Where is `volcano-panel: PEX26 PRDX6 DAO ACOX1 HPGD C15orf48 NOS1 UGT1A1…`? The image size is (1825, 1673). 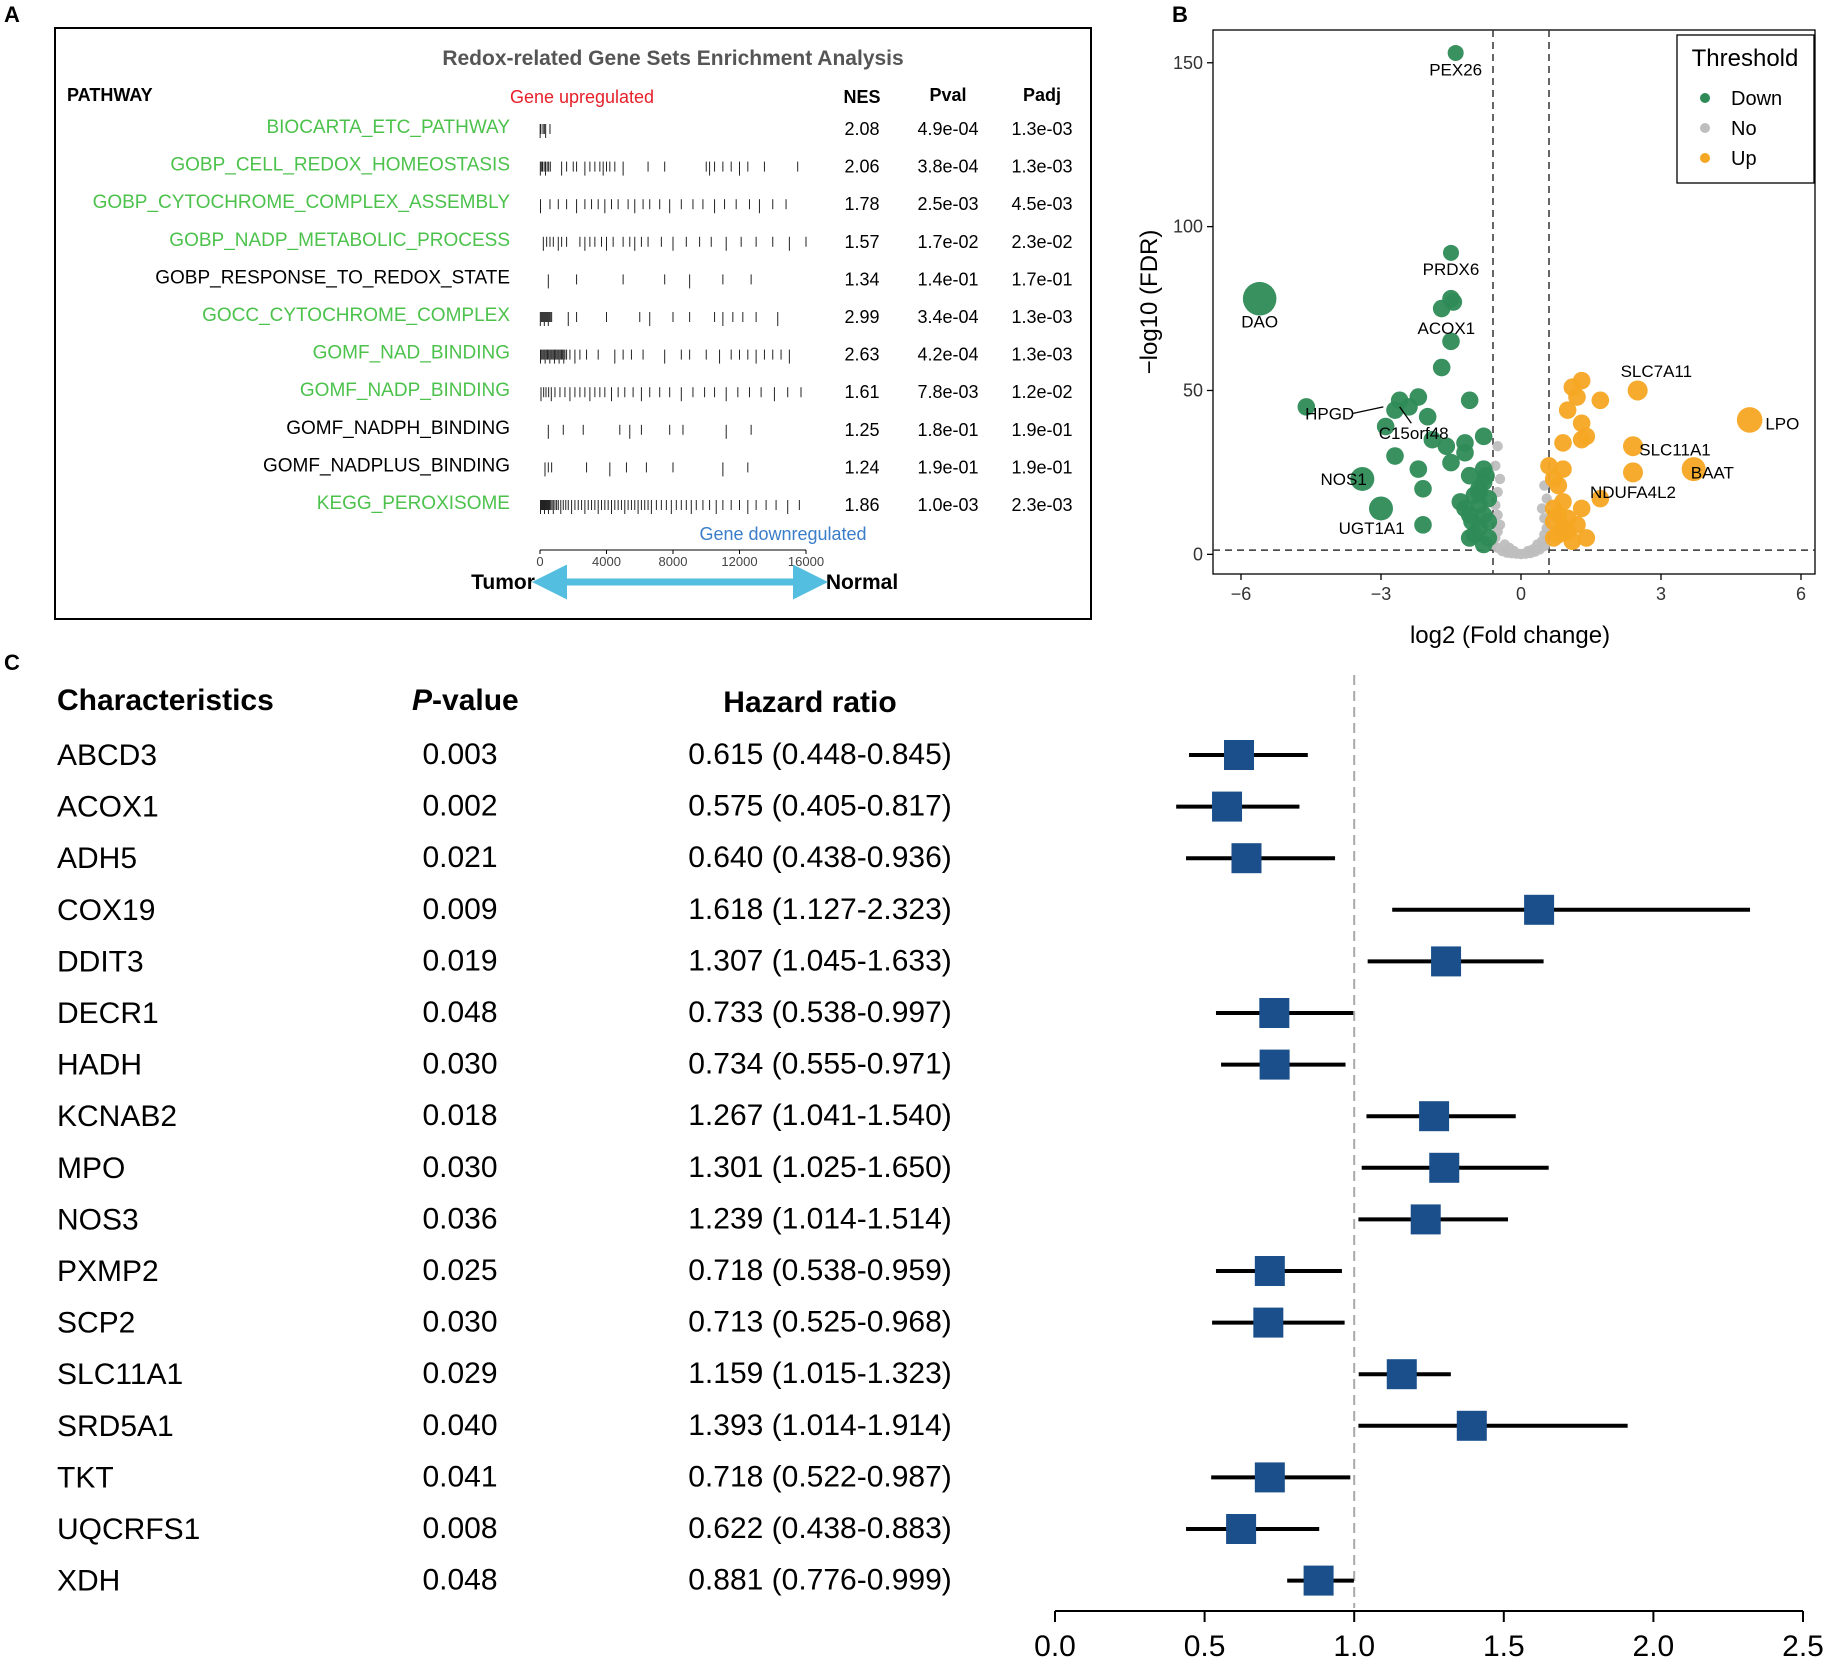 volcano-panel: PEX26 PRDX6 DAO ACOX1 HPGD C15orf48 NOS1 UGT1A1… is located at coordinates (1476, 339).